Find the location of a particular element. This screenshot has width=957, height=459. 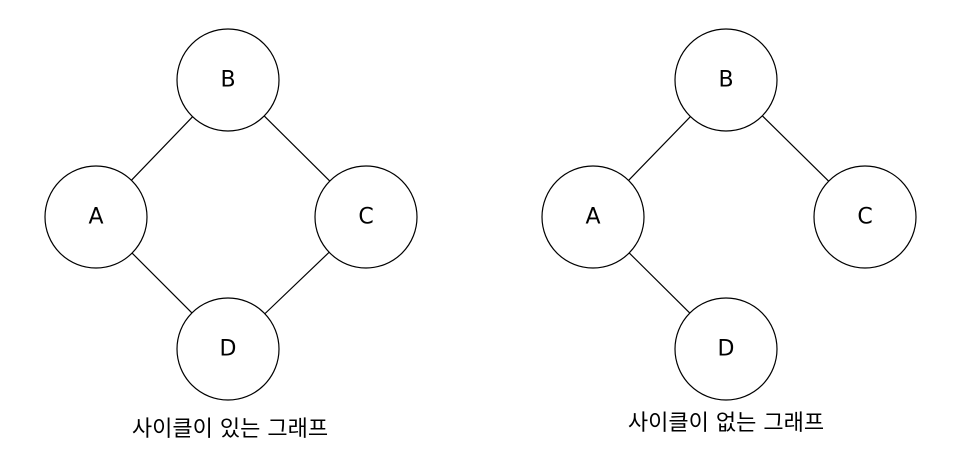

acyclic-graph-edge-a-d is located at coordinates (659, 283).